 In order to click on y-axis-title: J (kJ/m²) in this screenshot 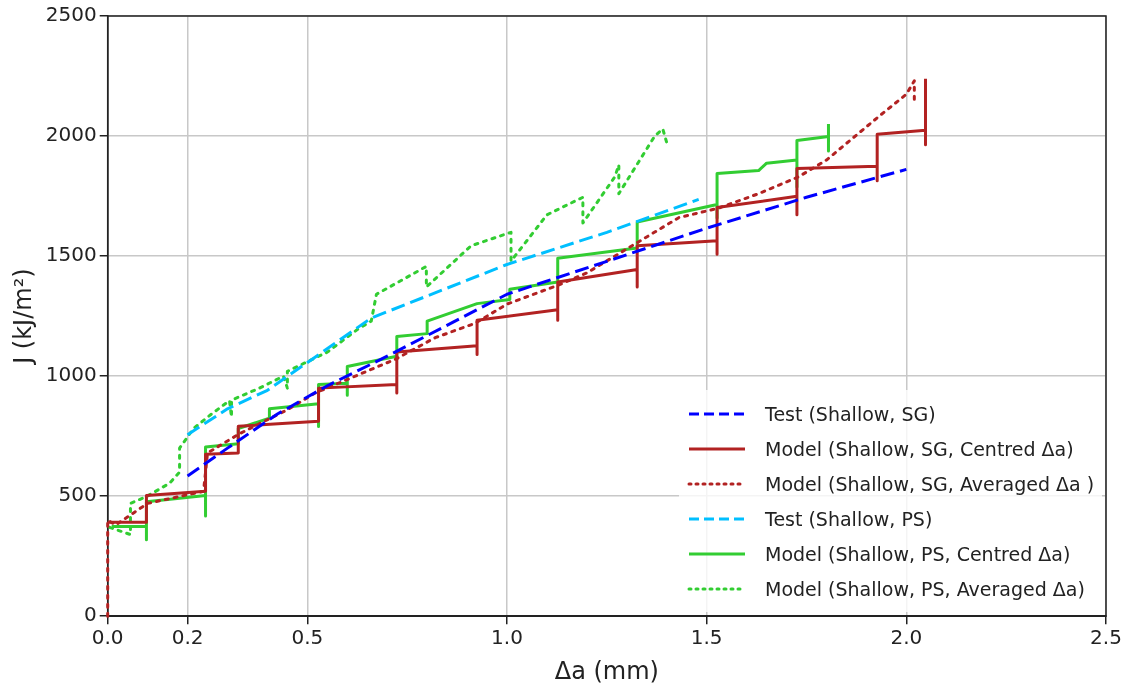, I will do `click(22, 317)`.